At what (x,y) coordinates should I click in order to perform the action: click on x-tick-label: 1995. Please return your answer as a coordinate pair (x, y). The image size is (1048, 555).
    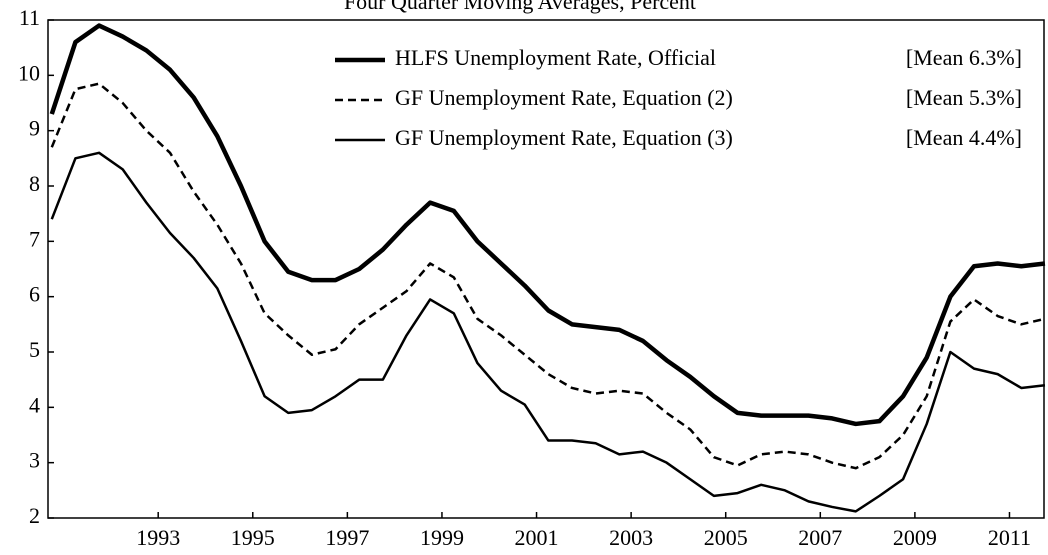
    Looking at the image, I should click on (253, 537).